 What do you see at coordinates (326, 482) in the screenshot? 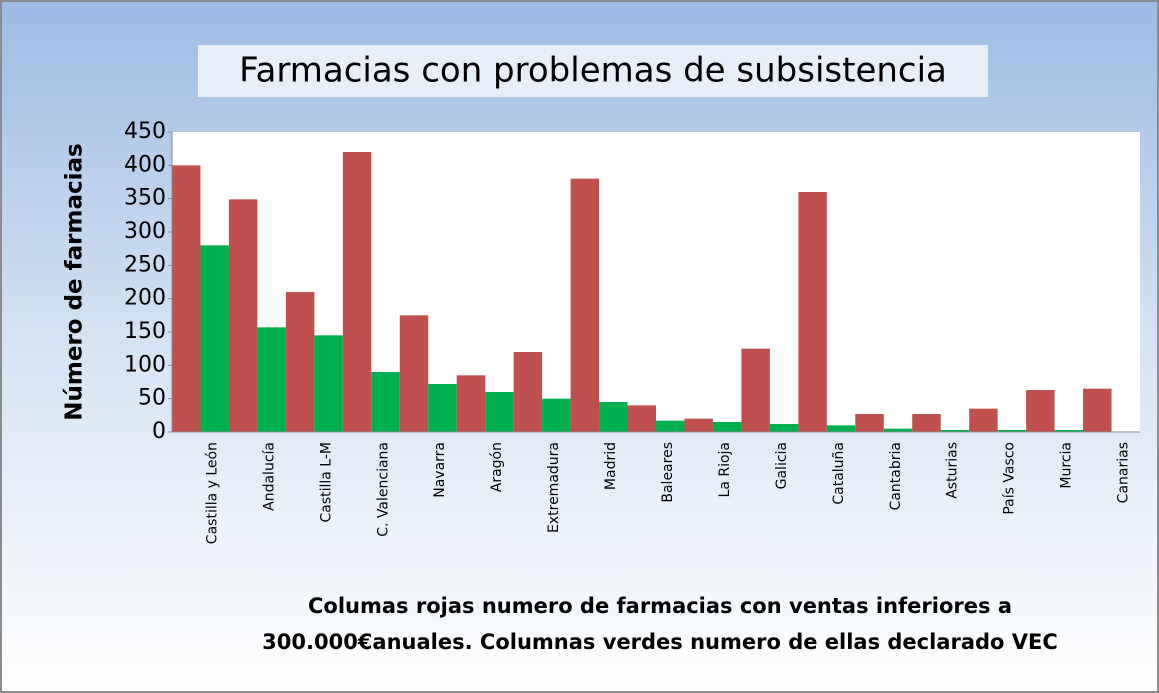
I see `x-tick-label: Castilla L-M` at bounding box center [326, 482].